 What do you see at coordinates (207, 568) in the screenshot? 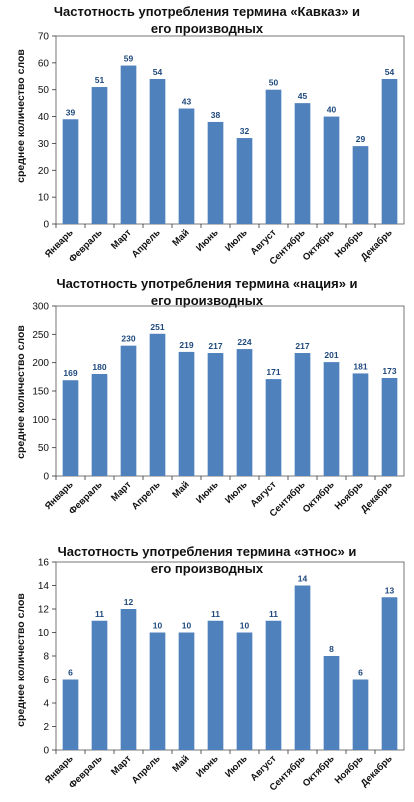
I see `etnos-title-line-2: его производных` at bounding box center [207, 568].